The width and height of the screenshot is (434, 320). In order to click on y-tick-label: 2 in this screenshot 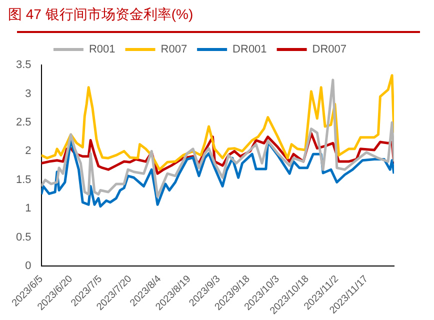, I will do `click(28, 151)`.